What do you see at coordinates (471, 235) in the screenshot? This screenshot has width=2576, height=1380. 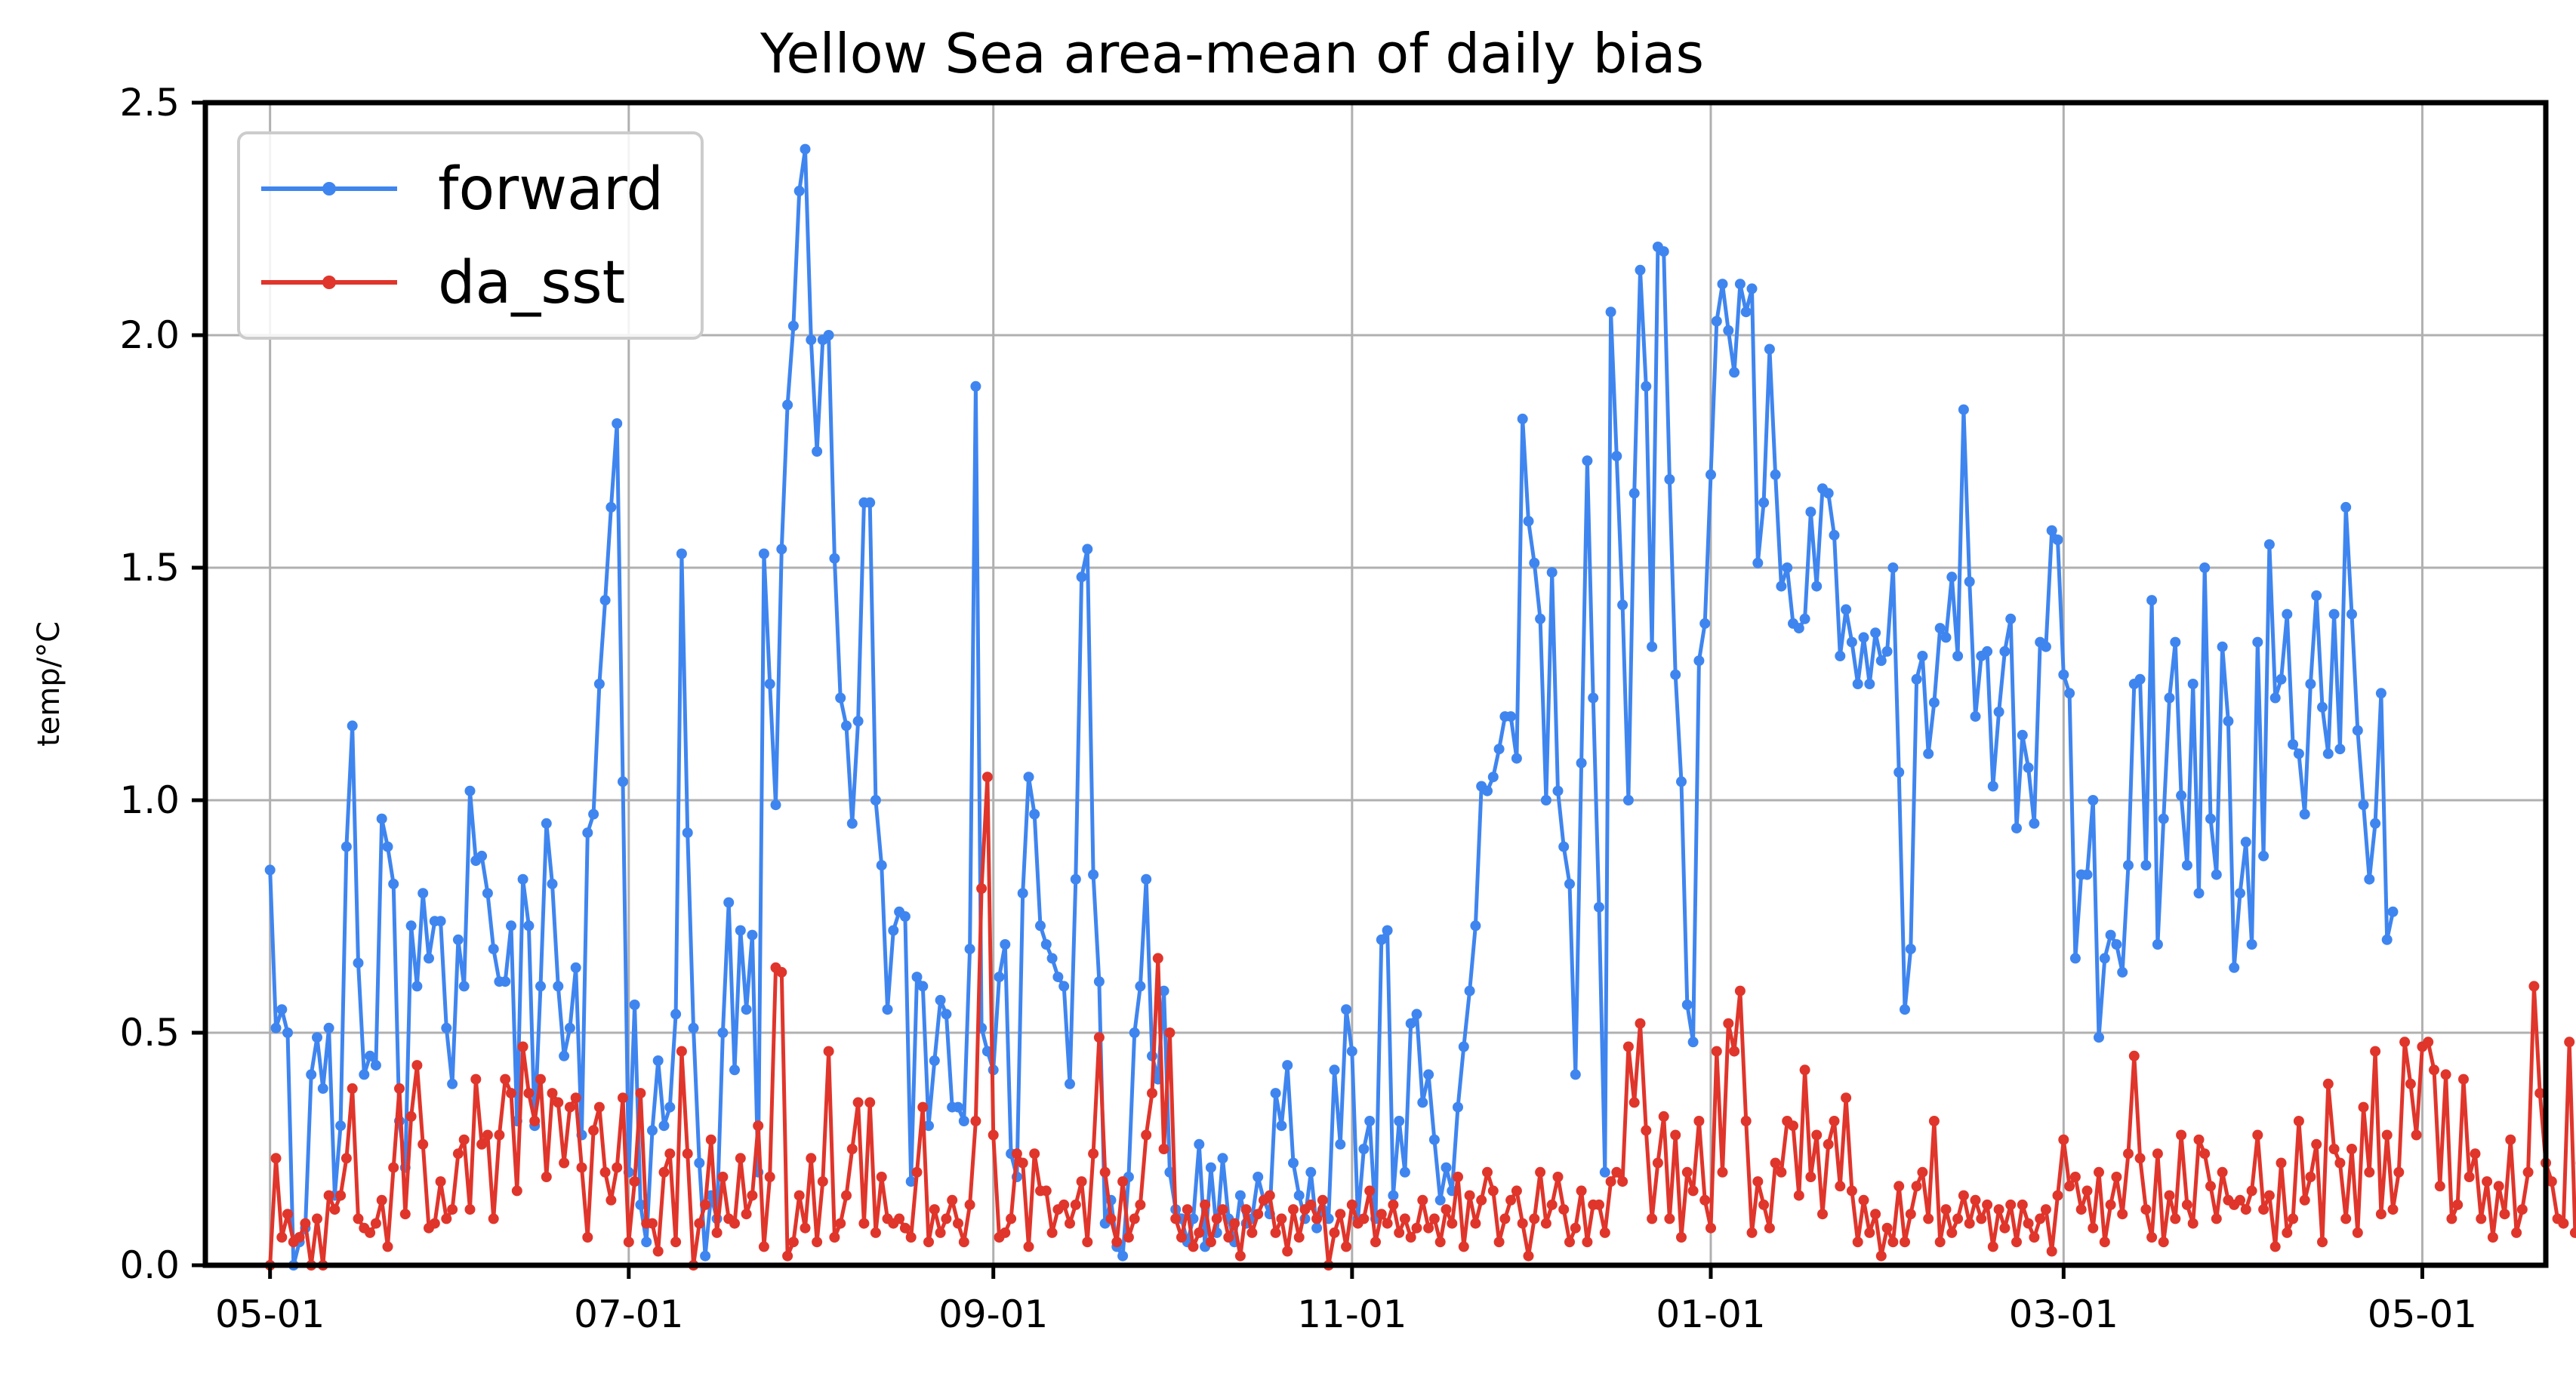 I see `legend-box` at bounding box center [471, 235].